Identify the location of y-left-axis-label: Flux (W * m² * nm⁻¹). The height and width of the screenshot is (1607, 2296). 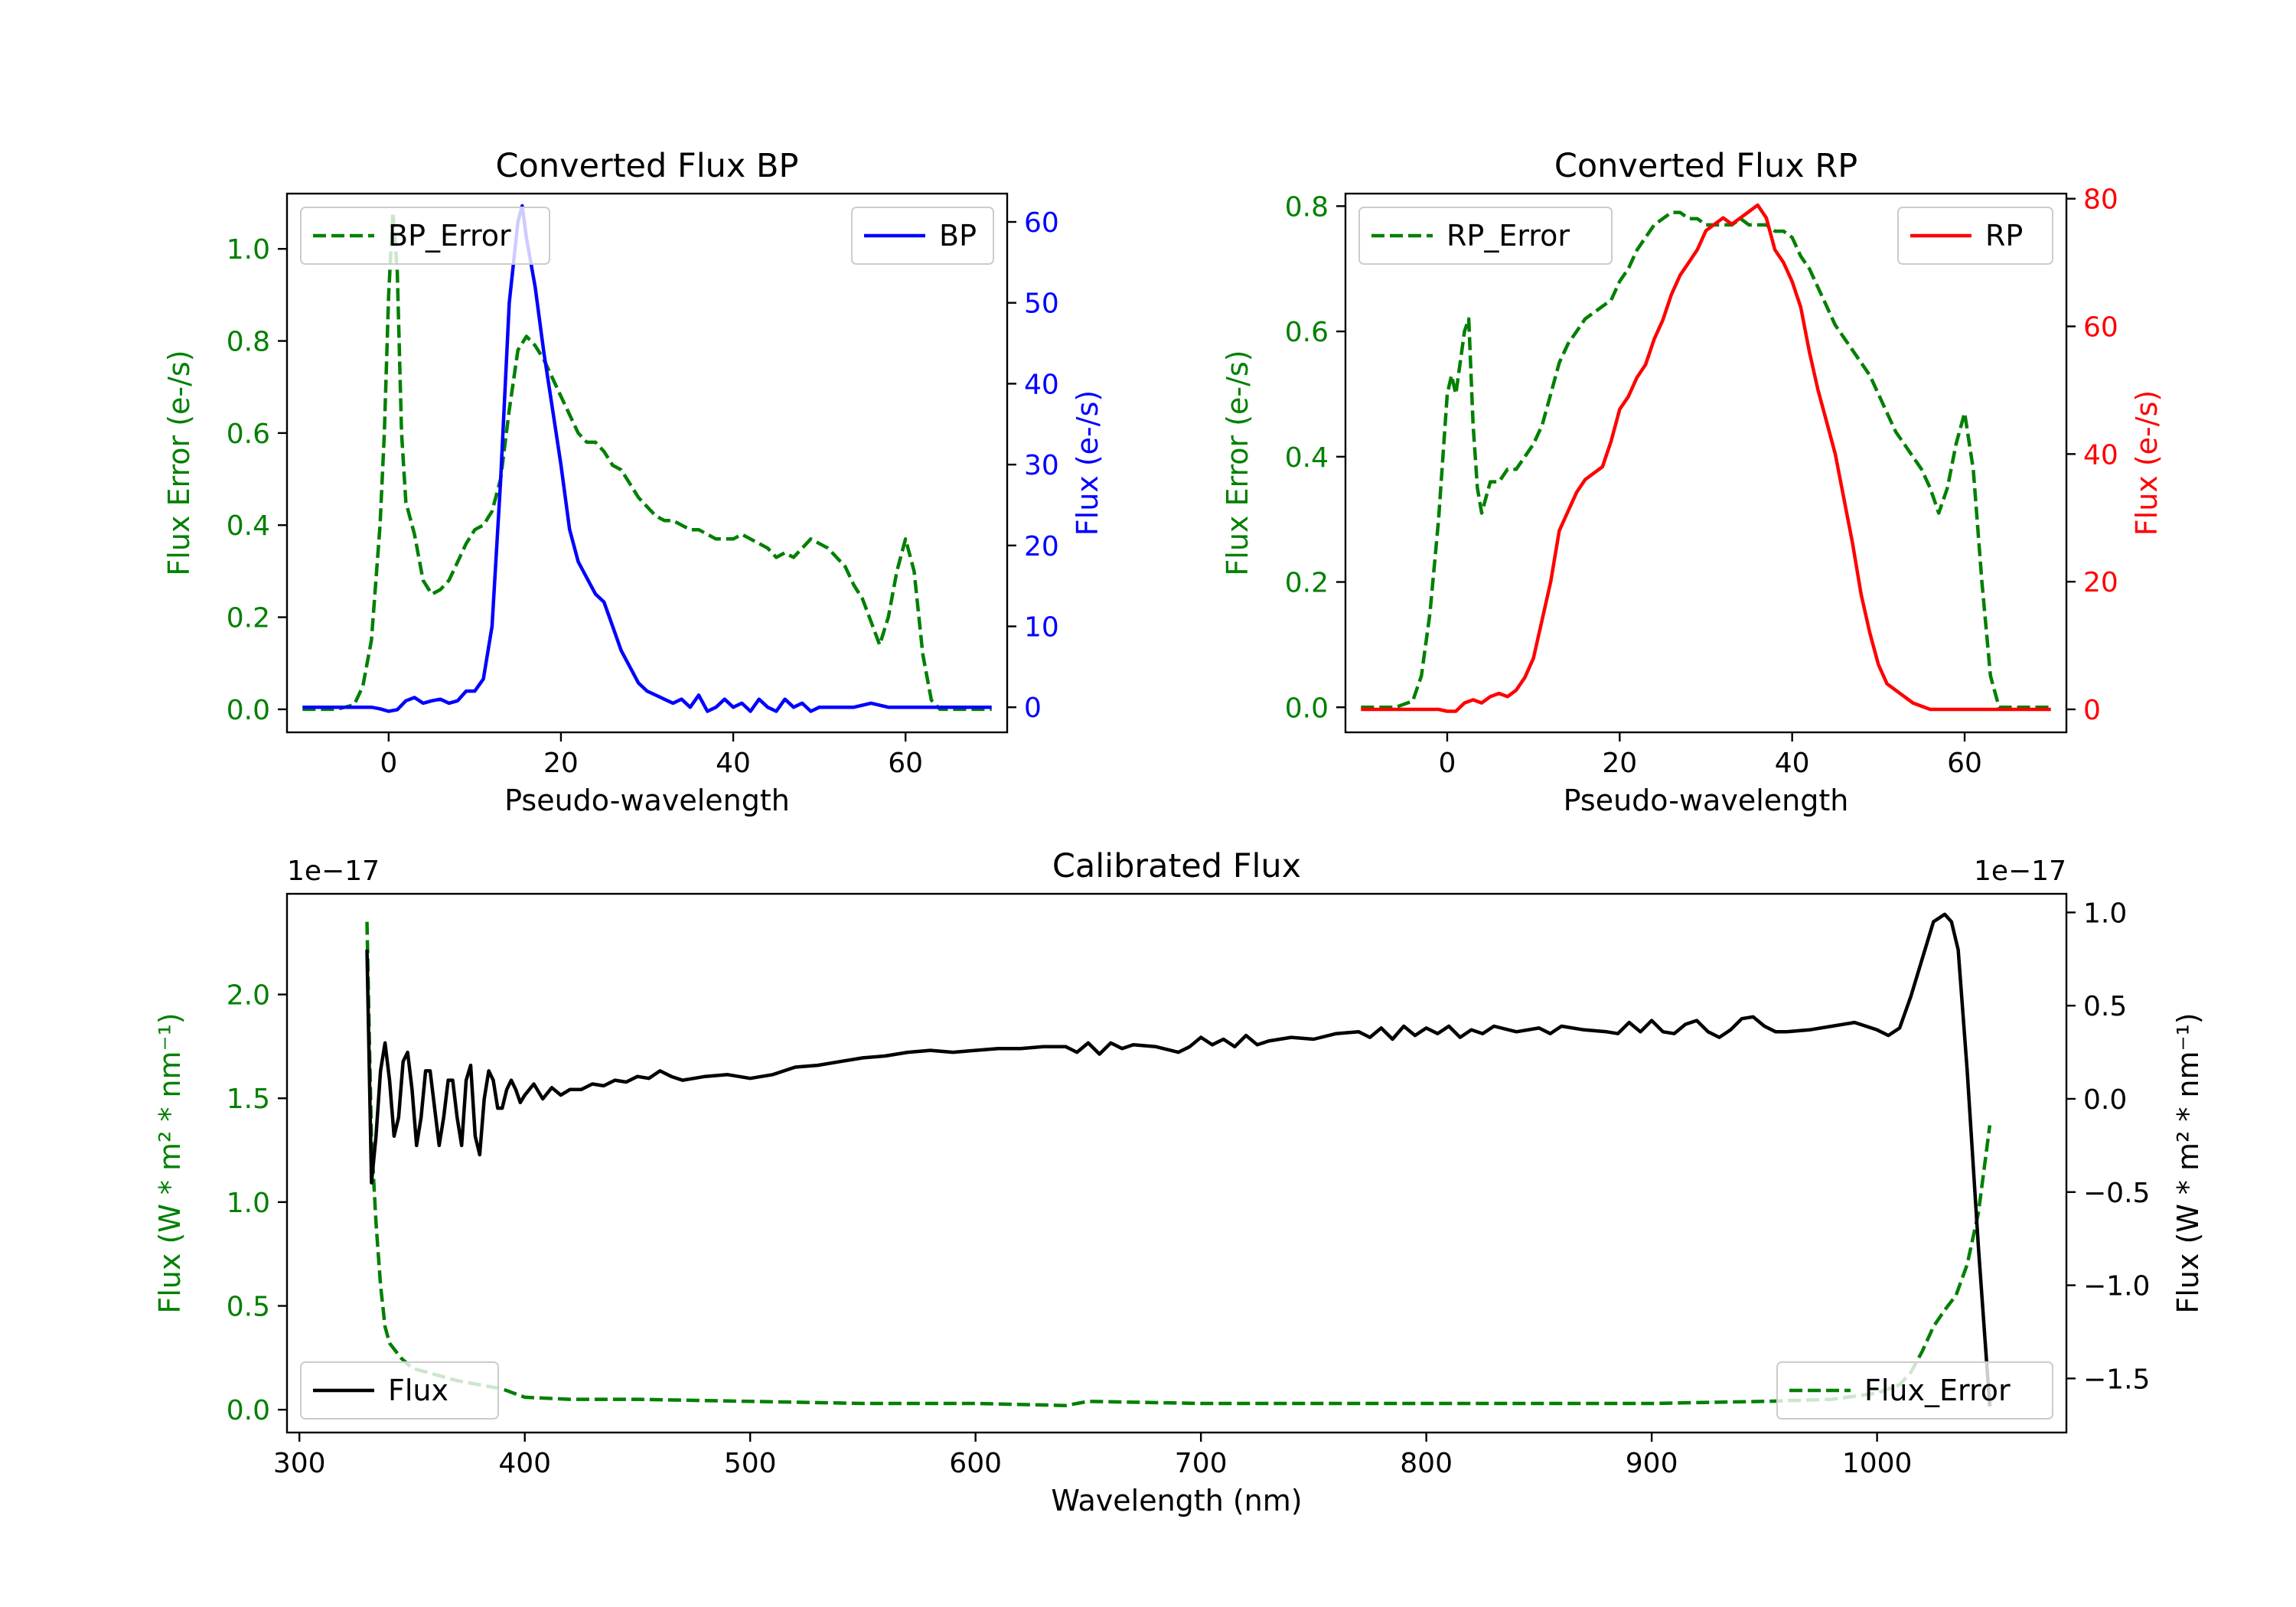
(170, 1162).